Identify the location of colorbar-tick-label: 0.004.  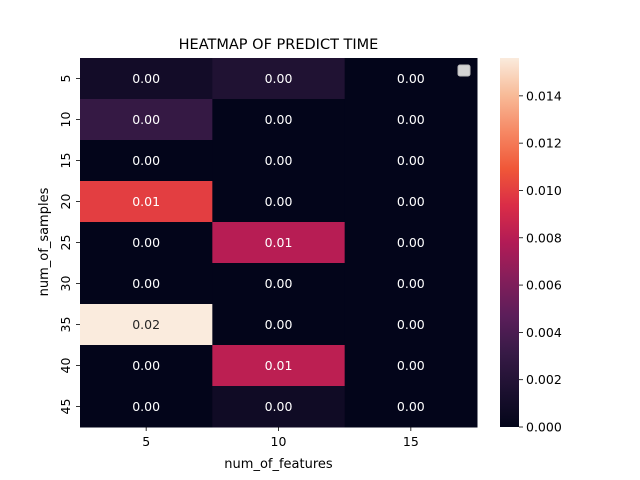
(544, 332).